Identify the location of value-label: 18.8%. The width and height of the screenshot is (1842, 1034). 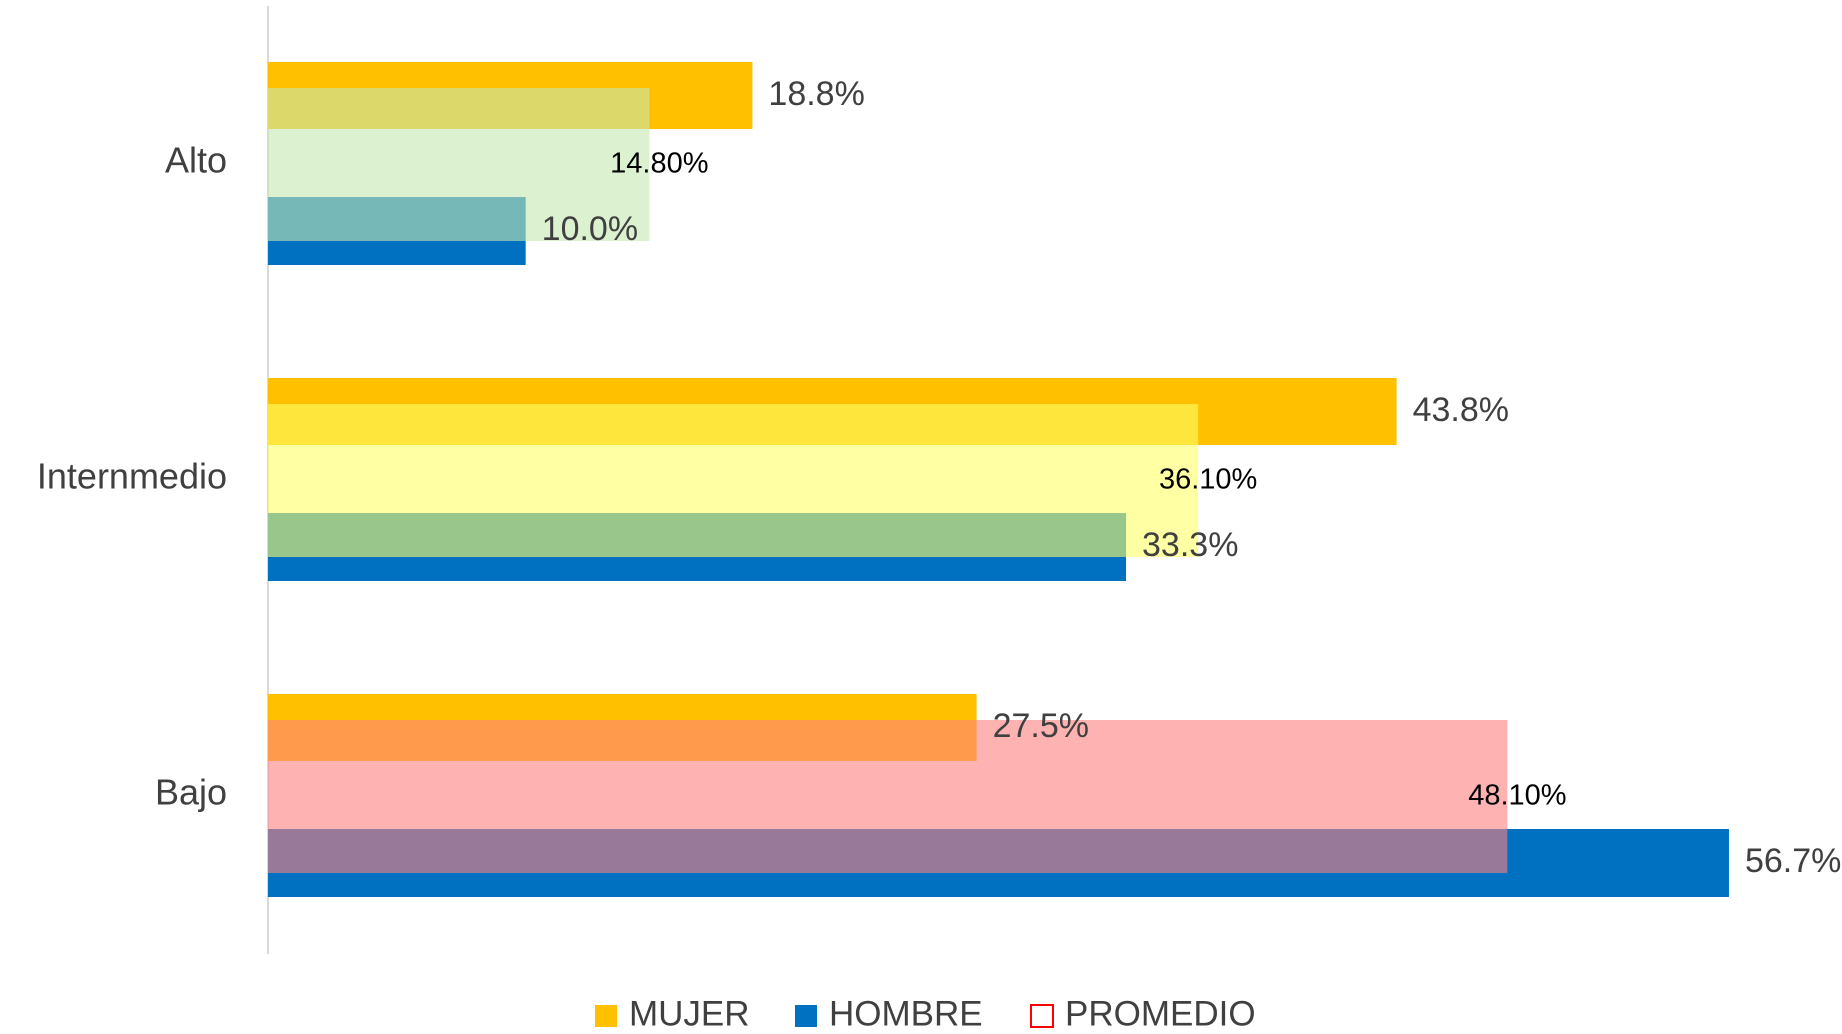
(816, 94).